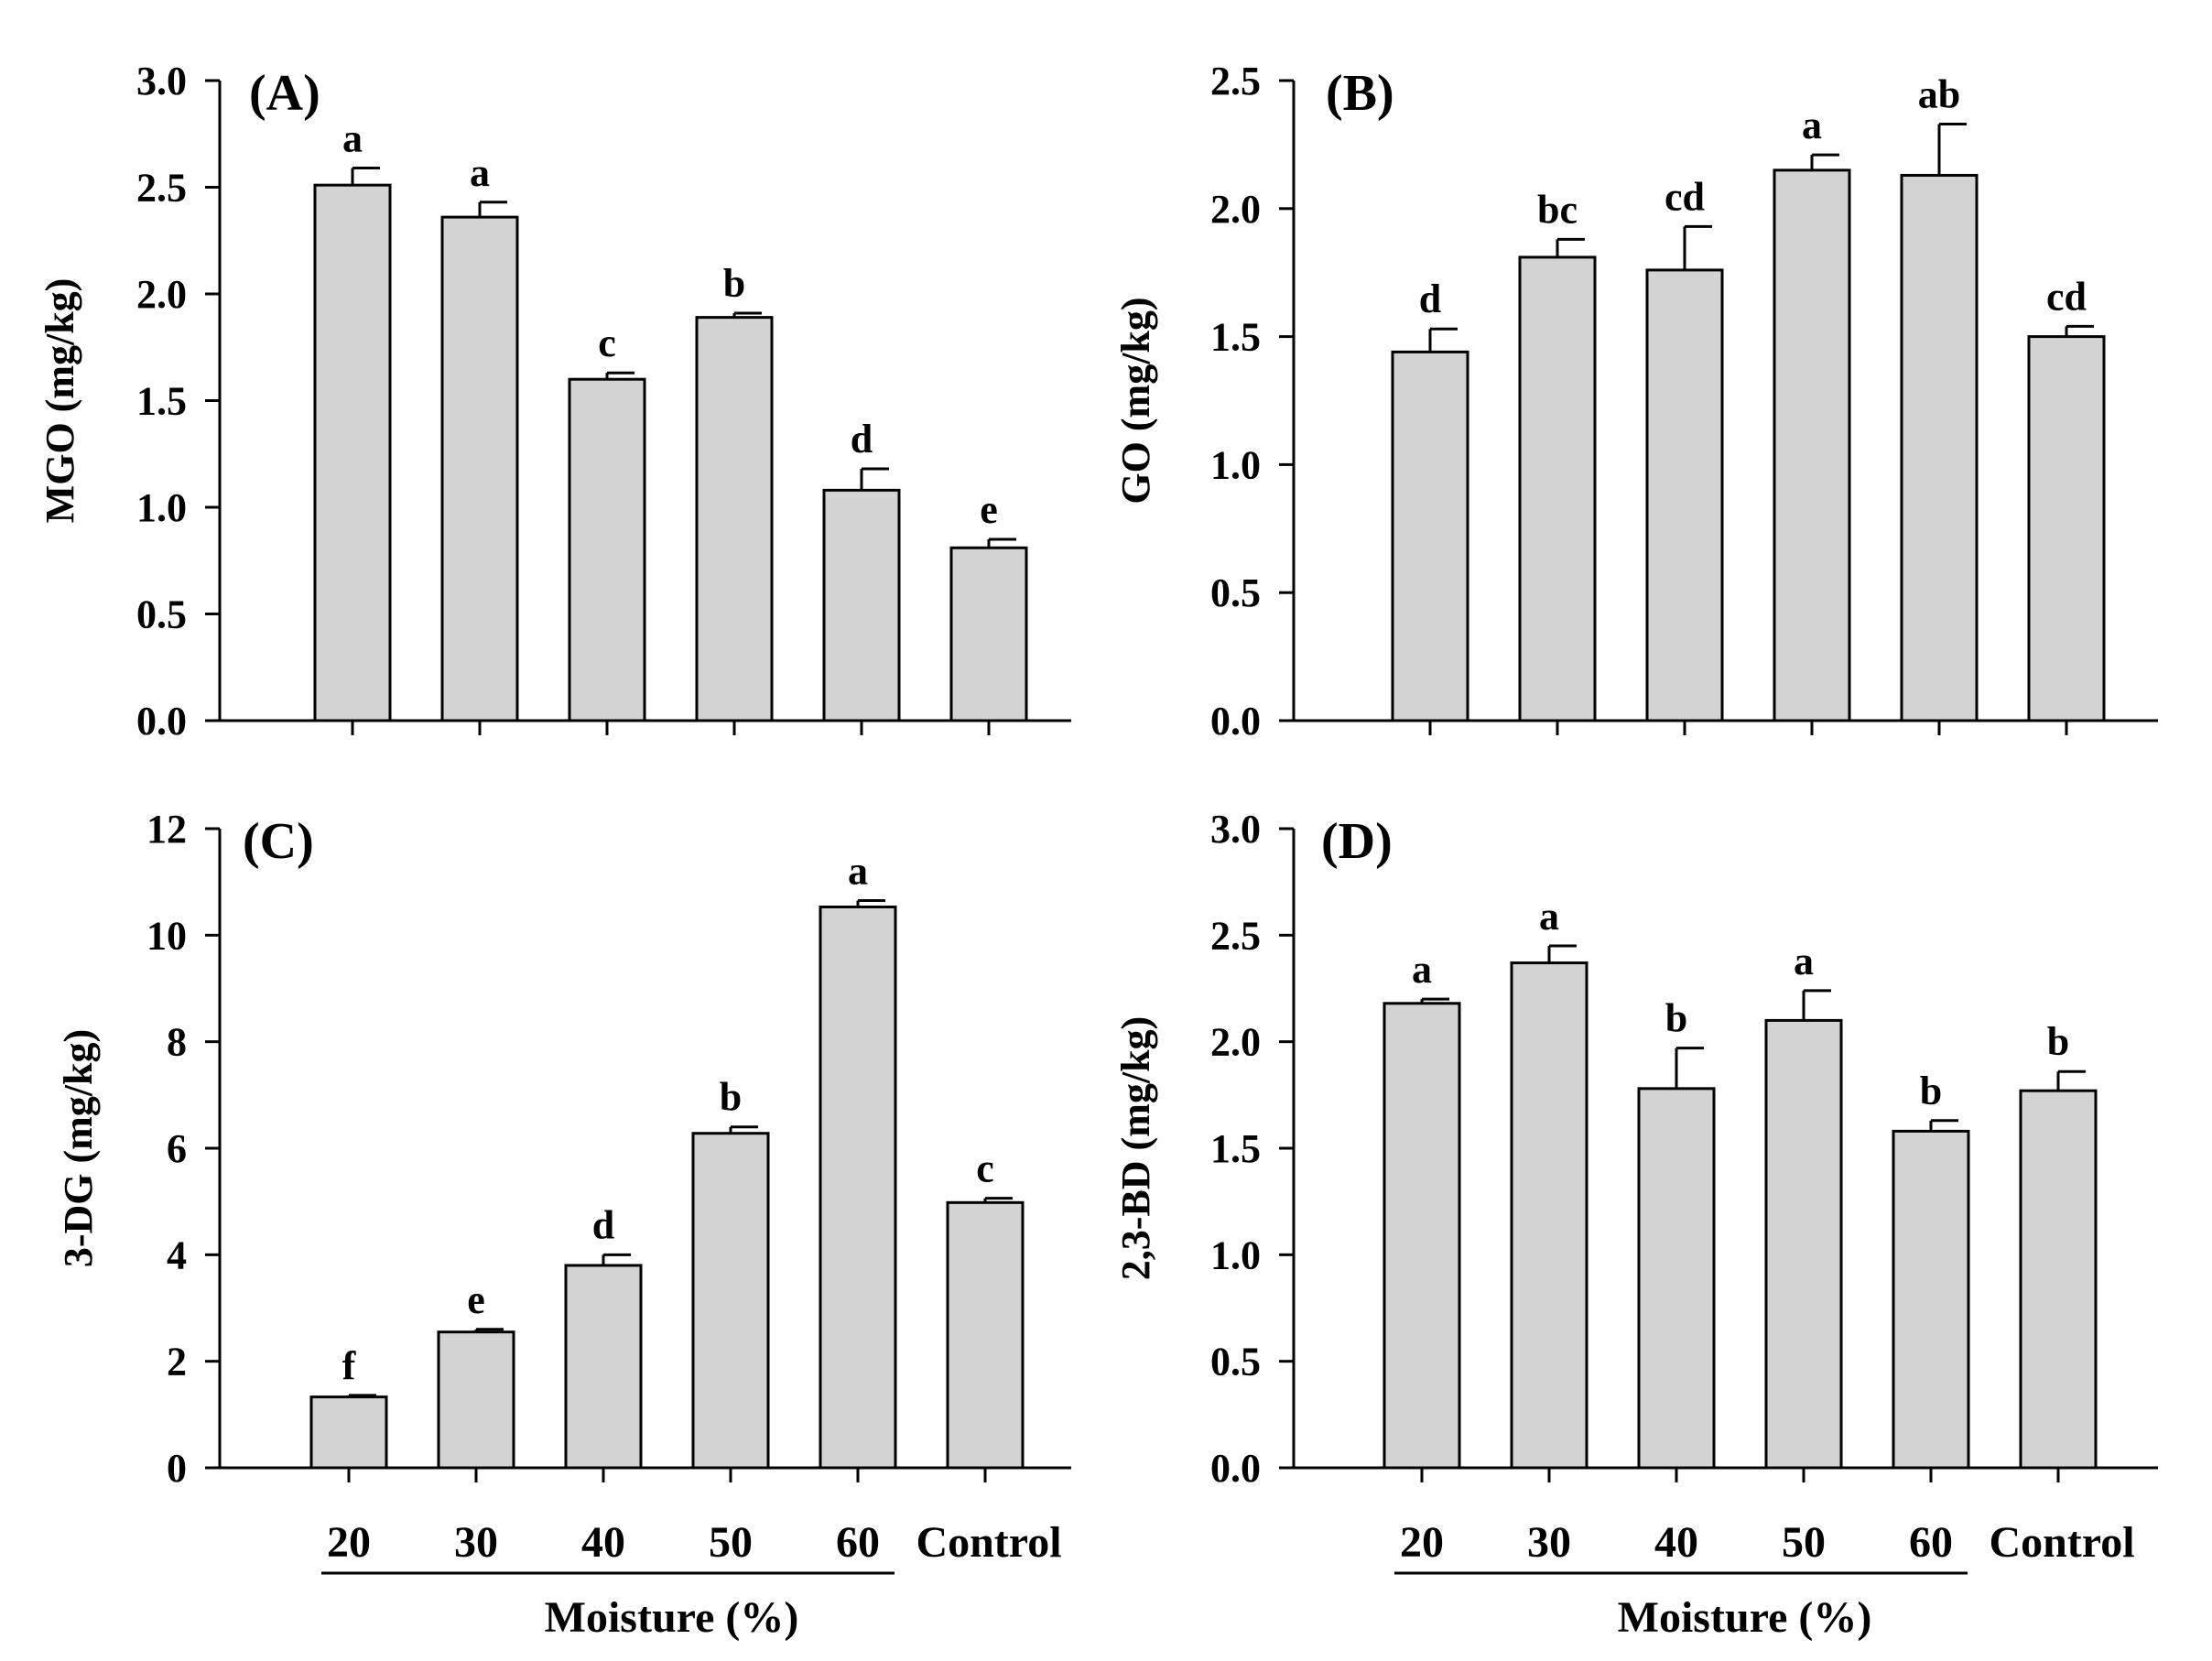 Image resolution: width=2212 pixels, height=1661 pixels. What do you see at coordinates (349, 1366) in the screenshot?
I see `significance-letter: f` at bounding box center [349, 1366].